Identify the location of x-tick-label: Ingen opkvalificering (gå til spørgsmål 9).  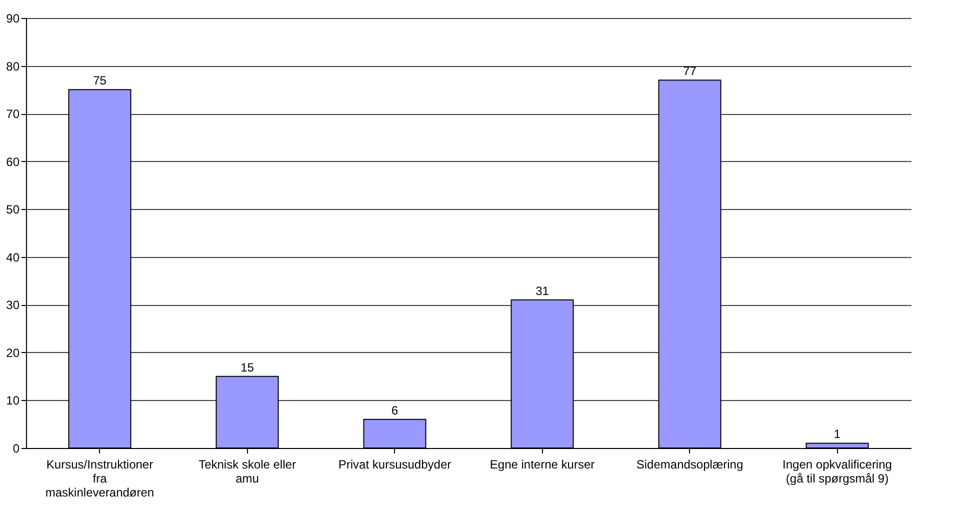
(837, 472).